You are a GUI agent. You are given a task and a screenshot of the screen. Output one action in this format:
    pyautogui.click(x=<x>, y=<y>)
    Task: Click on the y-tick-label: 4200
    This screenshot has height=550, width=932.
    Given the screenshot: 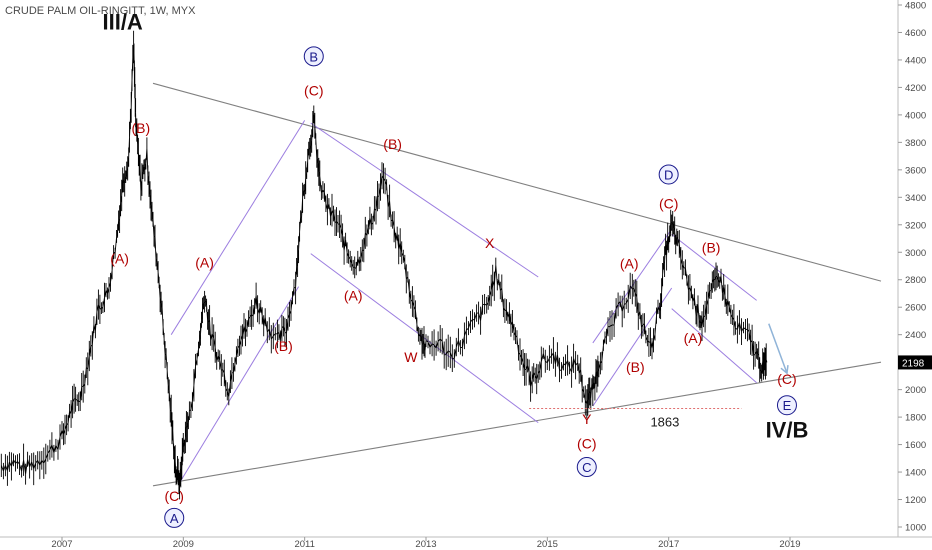 What is the action you would take?
    pyautogui.click(x=915, y=88)
    